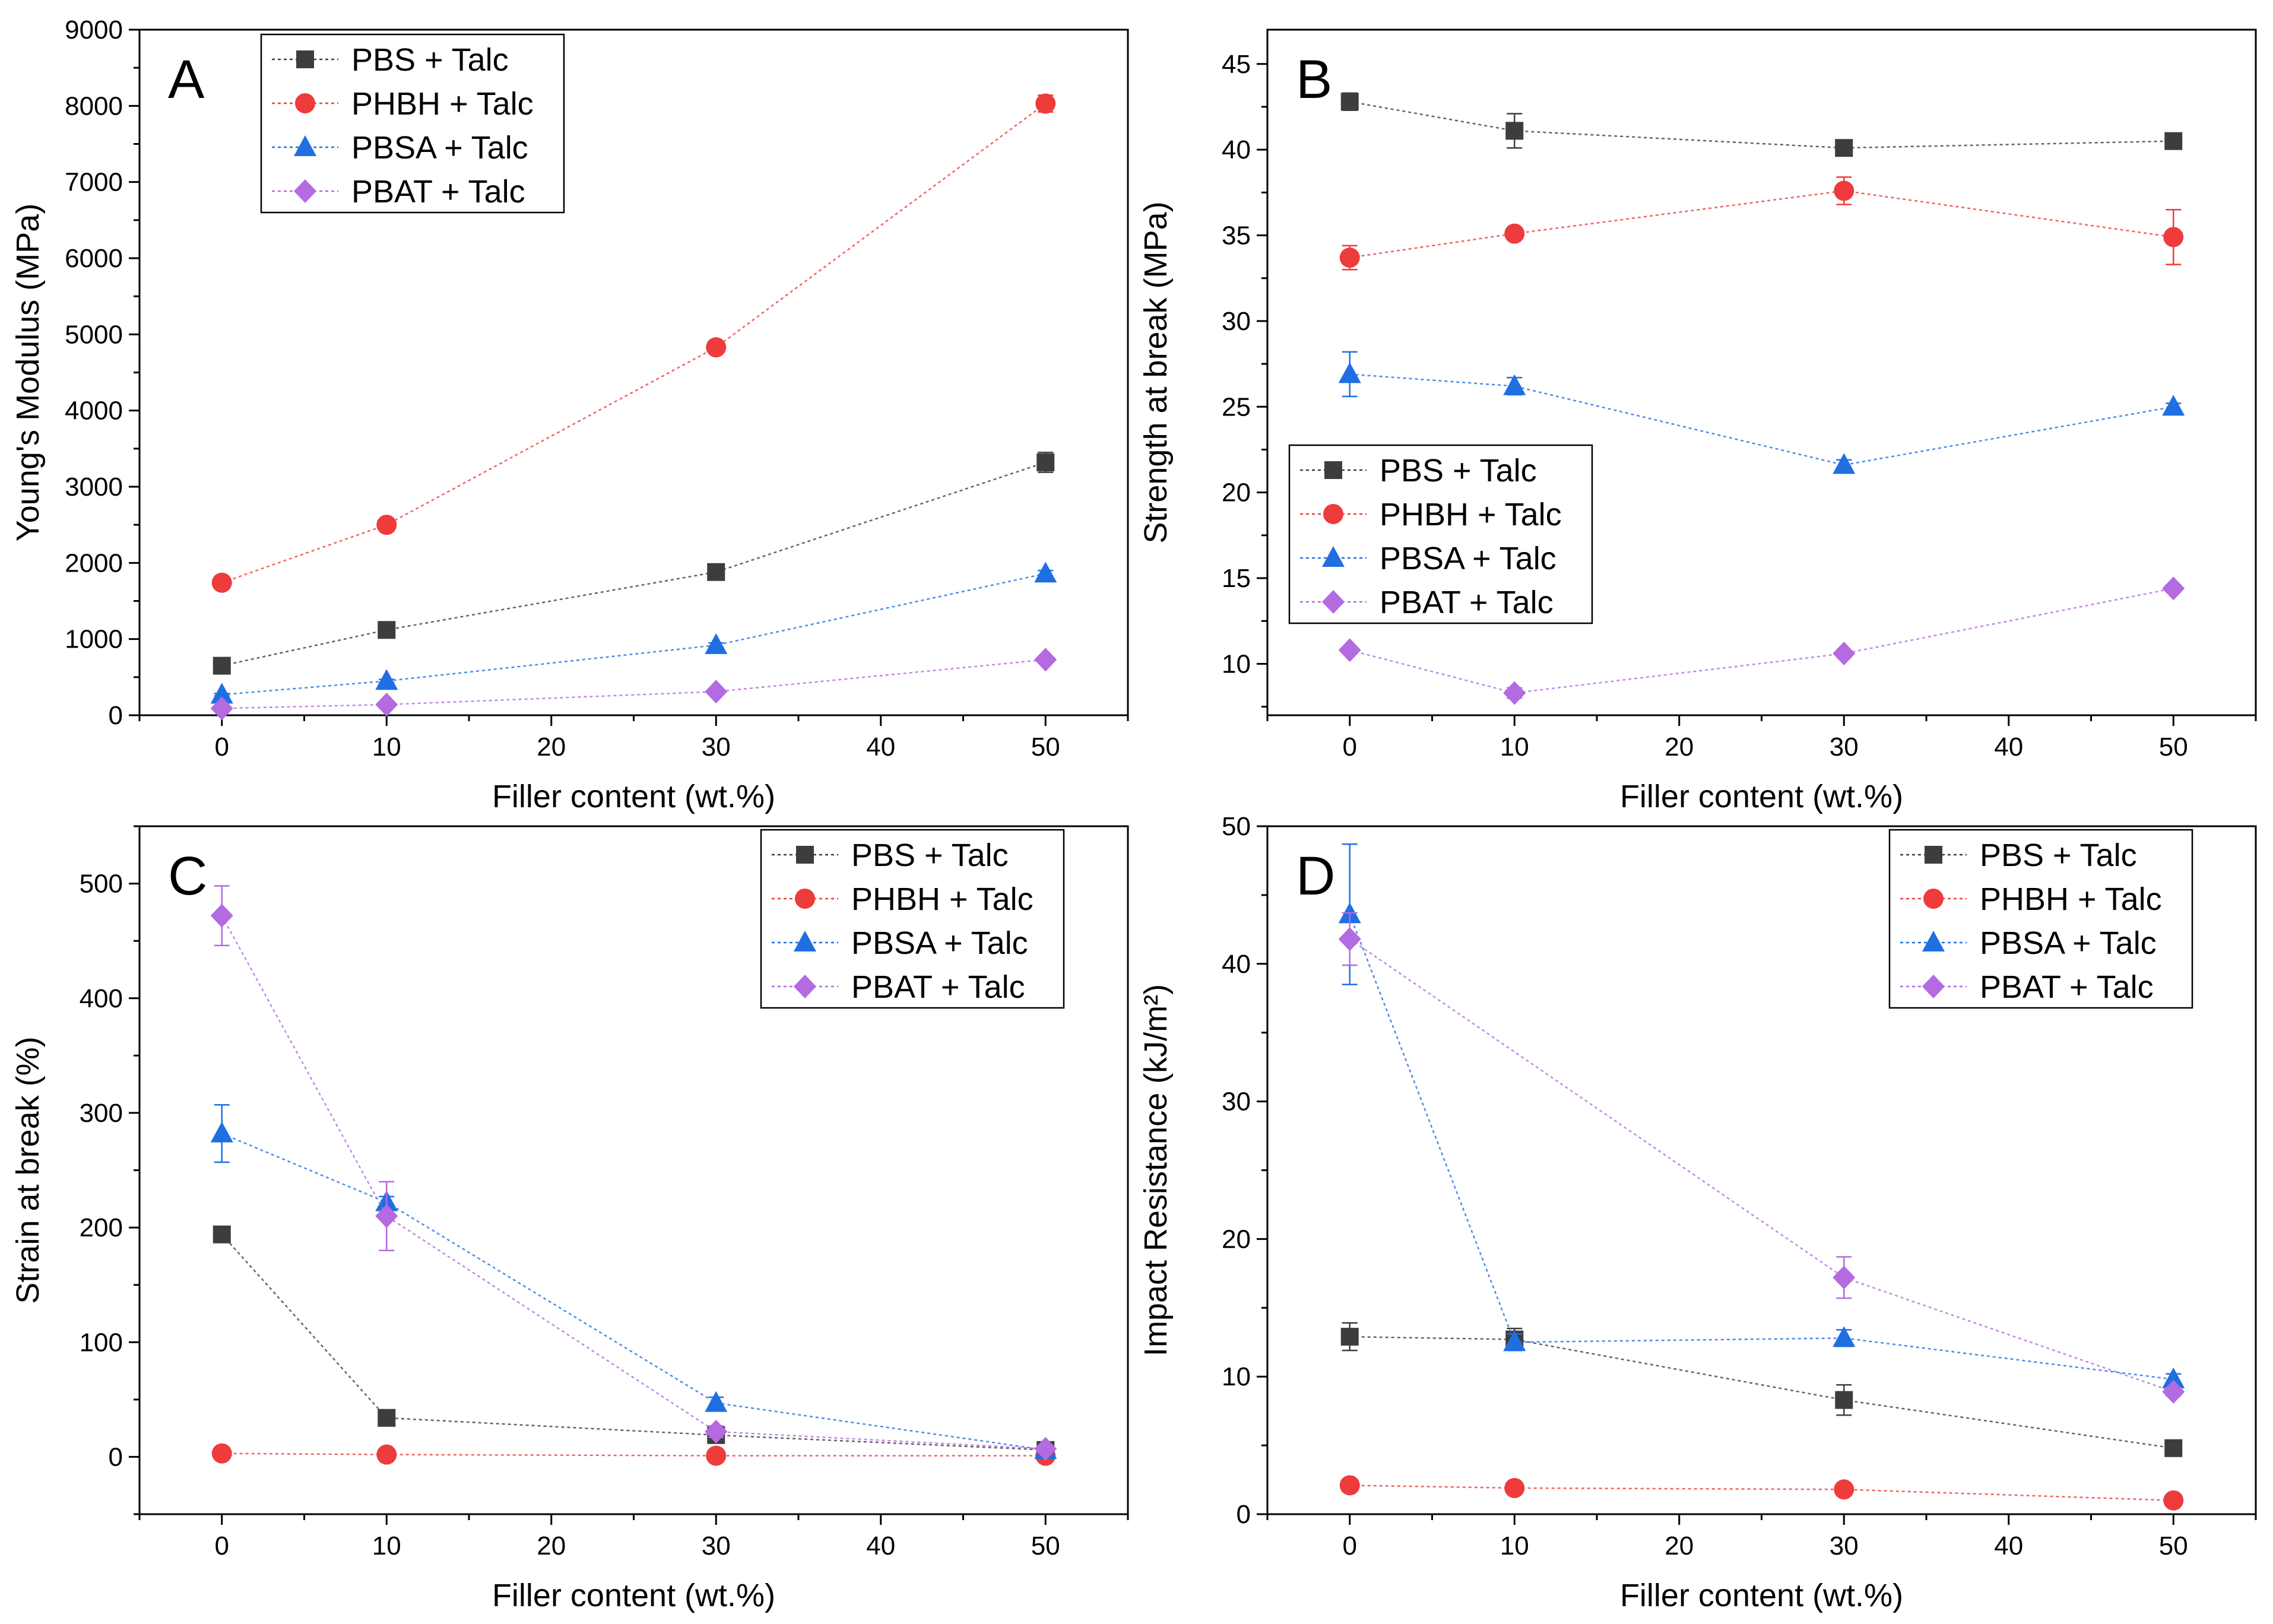 This screenshot has height=1624, width=2273. I want to click on y-tick-label: 40, so click(1236, 149).